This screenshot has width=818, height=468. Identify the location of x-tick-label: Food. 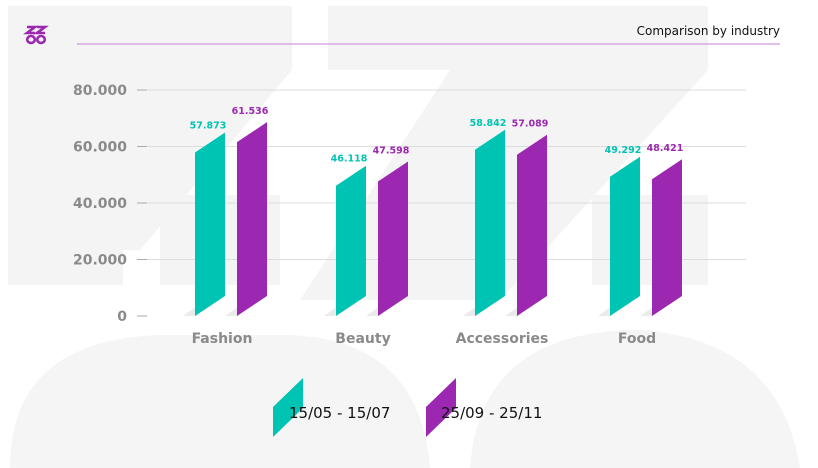
(637, 339).